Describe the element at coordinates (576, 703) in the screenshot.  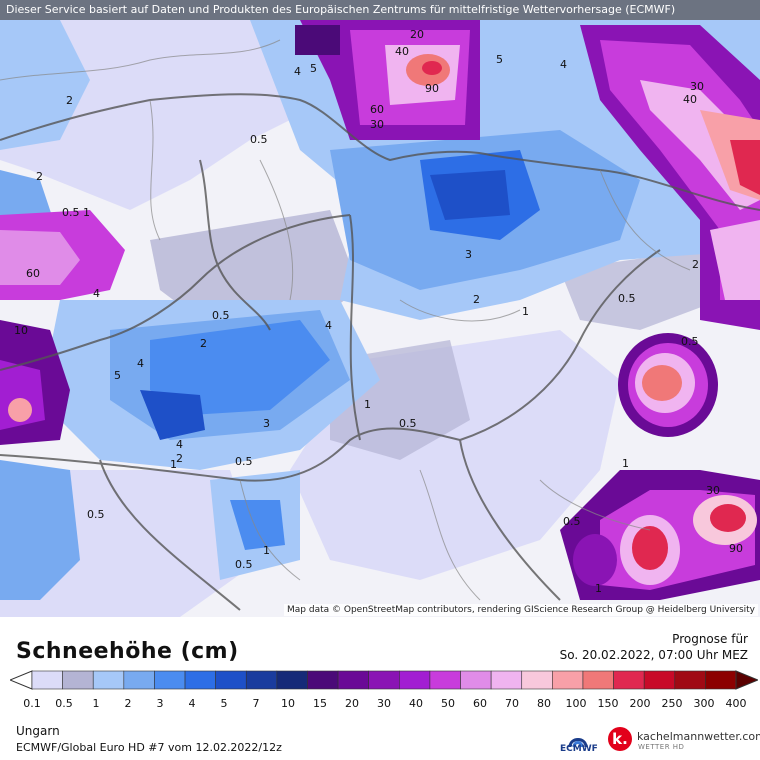
I see `scale-tick-label: 100` at that location.